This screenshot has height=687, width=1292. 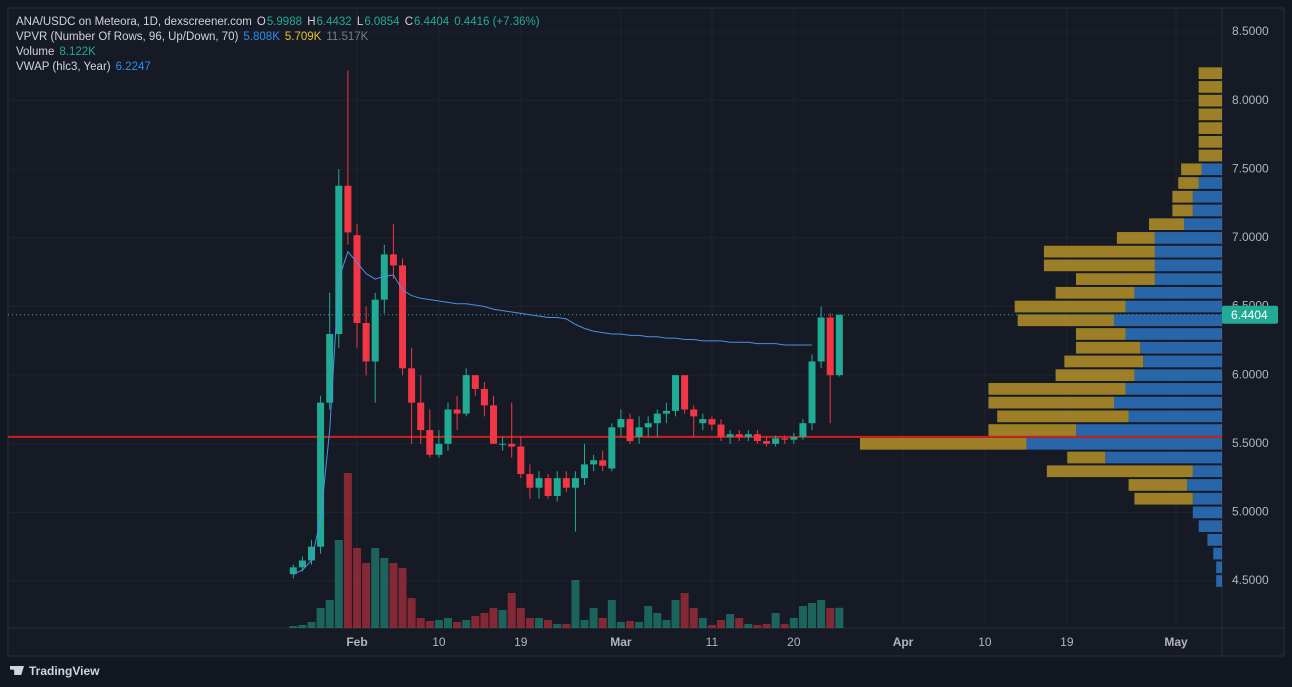 What do you see at coordinates (432, 22) in the screenshot?
I see `ohlc-value: 6.4404` at bounding box center [432, 22].